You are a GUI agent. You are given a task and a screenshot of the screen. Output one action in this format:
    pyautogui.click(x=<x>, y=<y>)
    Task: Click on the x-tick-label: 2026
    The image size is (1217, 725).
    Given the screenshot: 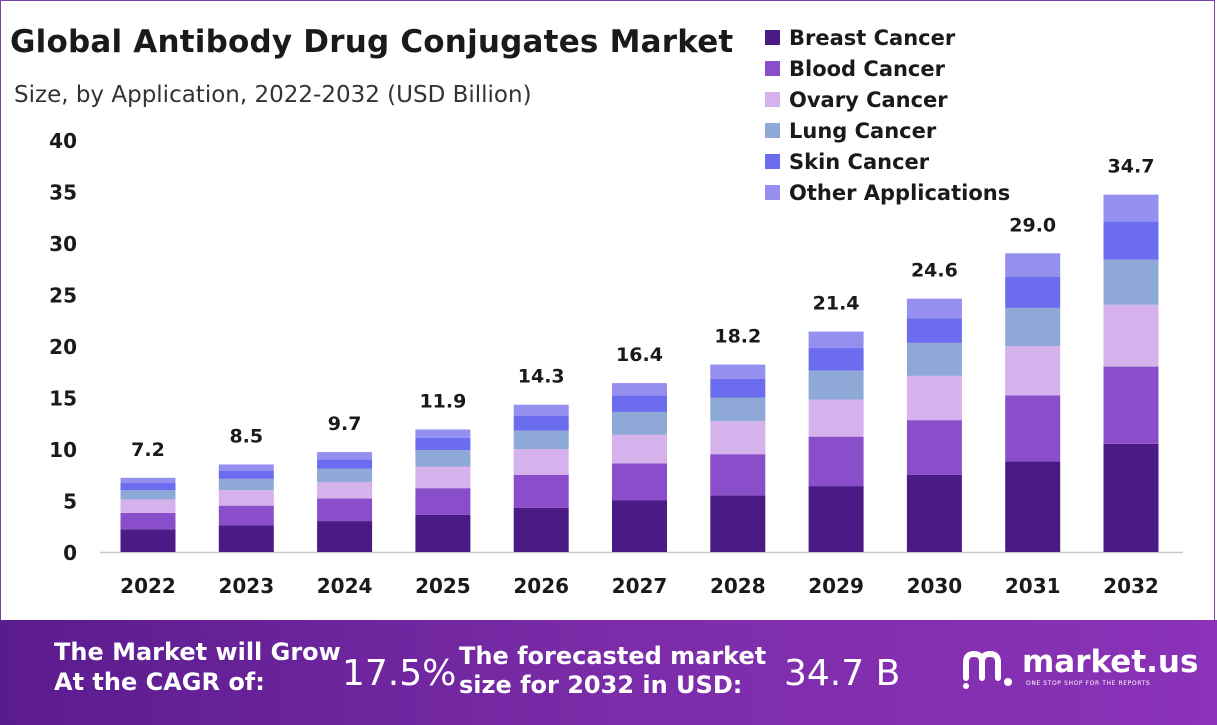 What is the action you would take?
    pyautogui.click(x=541, y=586)
    